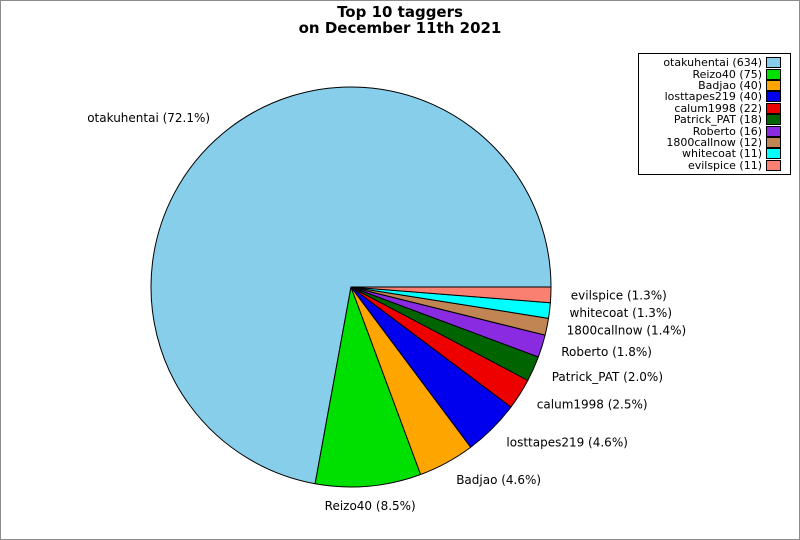 The height and width of the screenshot is (540, 800). What do you see at coordinates (727, 74) in the screenshot?
I see `legend-item-label: Reizo40 (75)` at bounding box center [727, 74].